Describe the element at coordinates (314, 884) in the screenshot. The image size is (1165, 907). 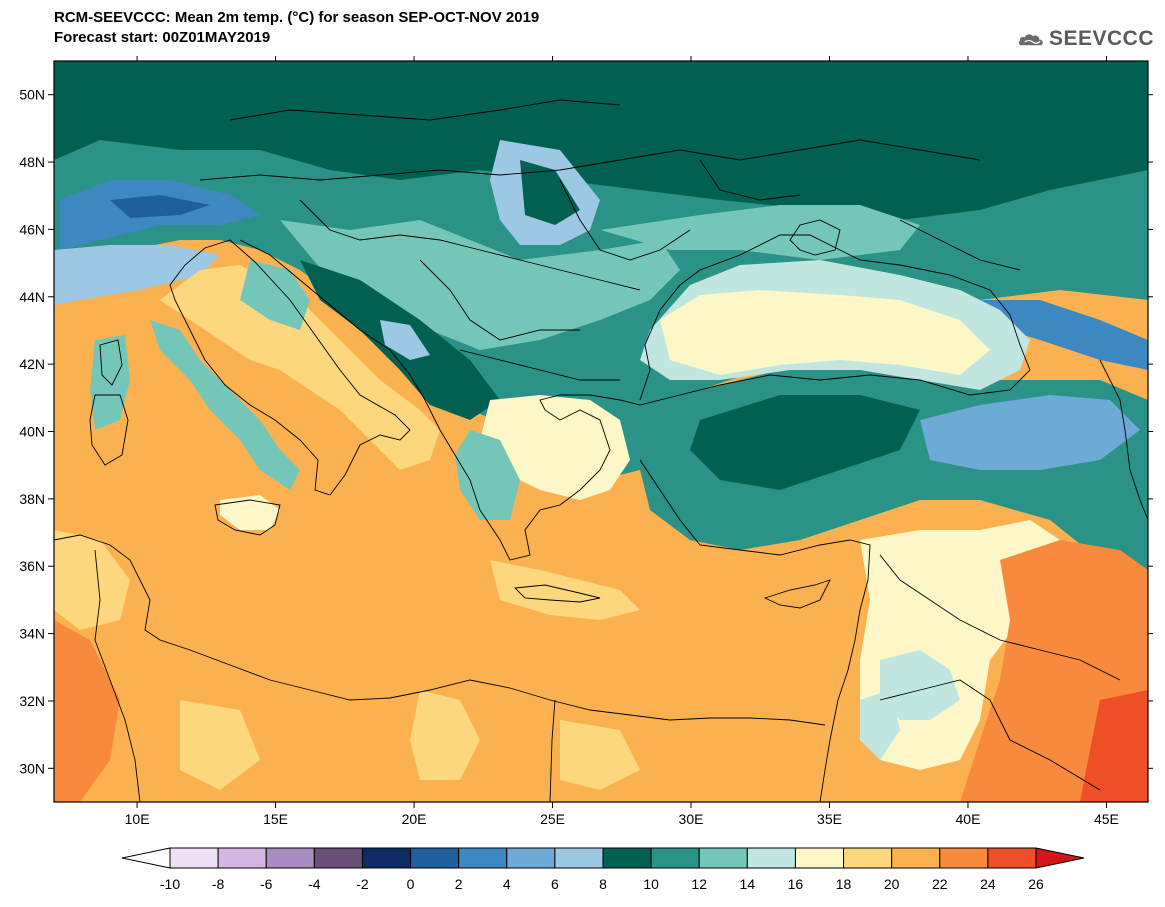
I see `colorbar-label: -4` at that location.